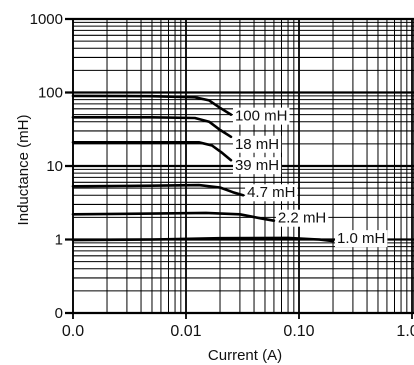 The height and width of the screenshot is (365, 414). I want to click on y-tick-label: 0, so click(59, 313).